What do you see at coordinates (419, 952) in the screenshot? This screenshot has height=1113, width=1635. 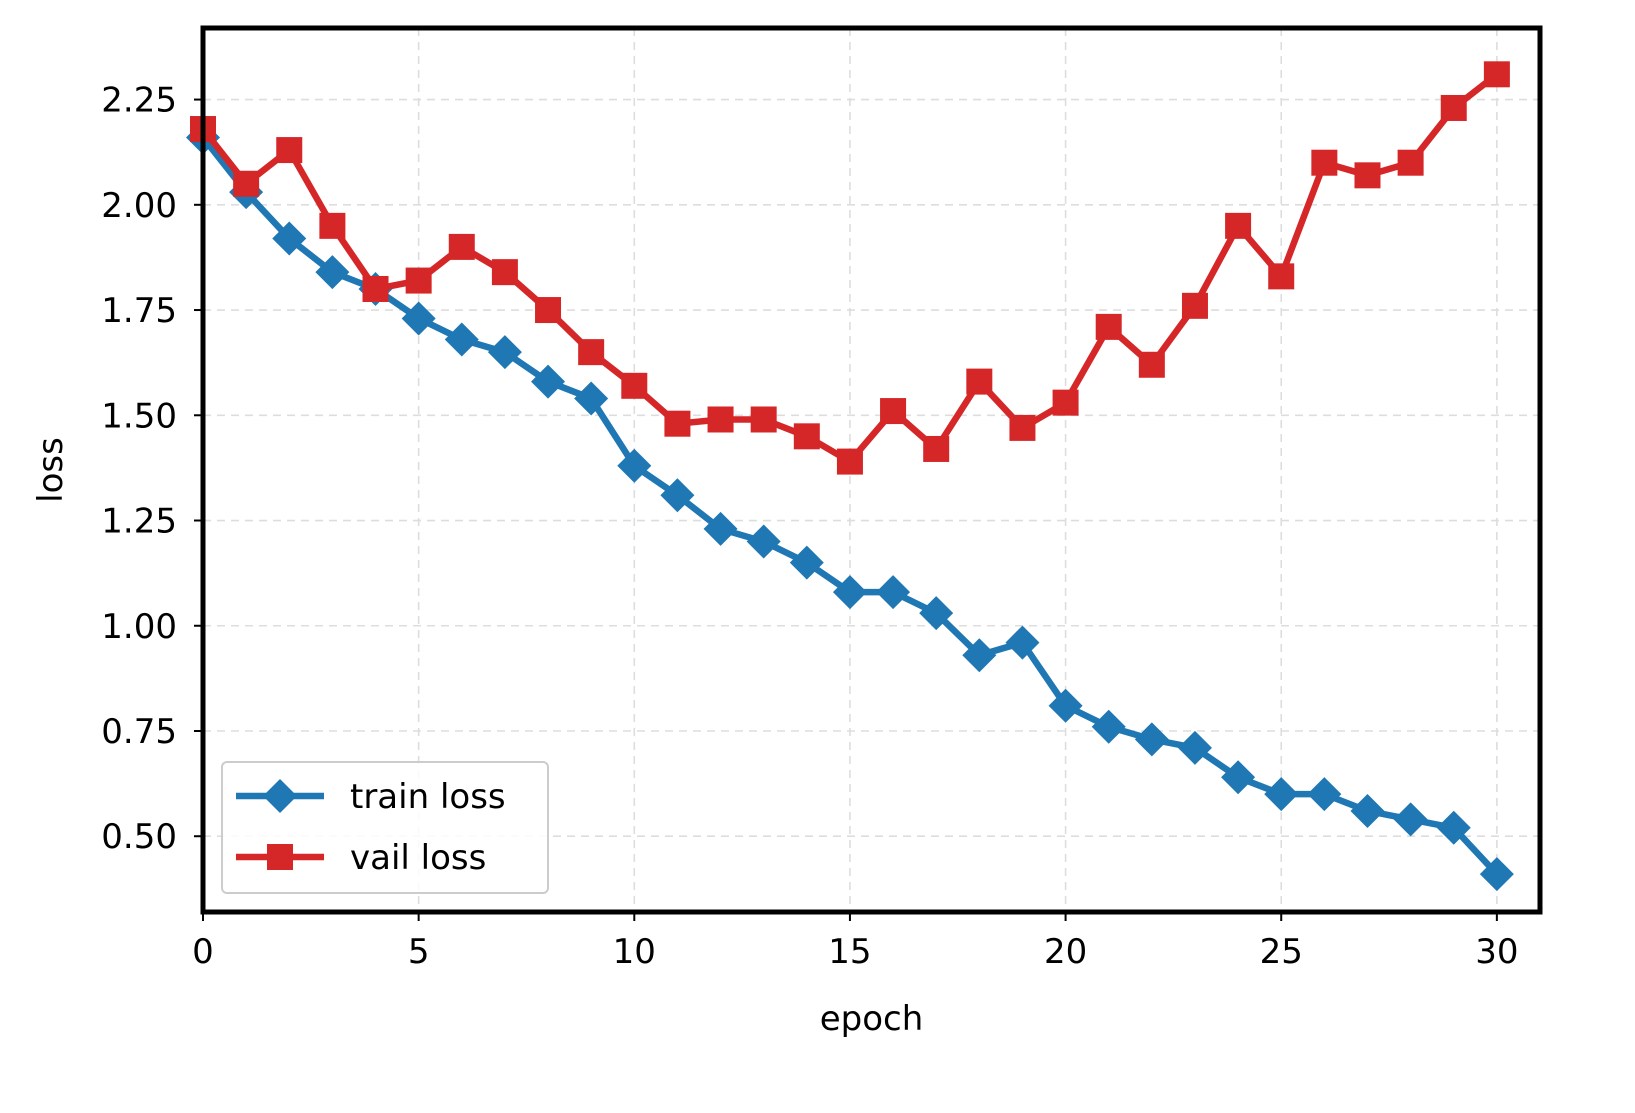 I see `x-tick-label: 5` at bounding box center [419, 952].